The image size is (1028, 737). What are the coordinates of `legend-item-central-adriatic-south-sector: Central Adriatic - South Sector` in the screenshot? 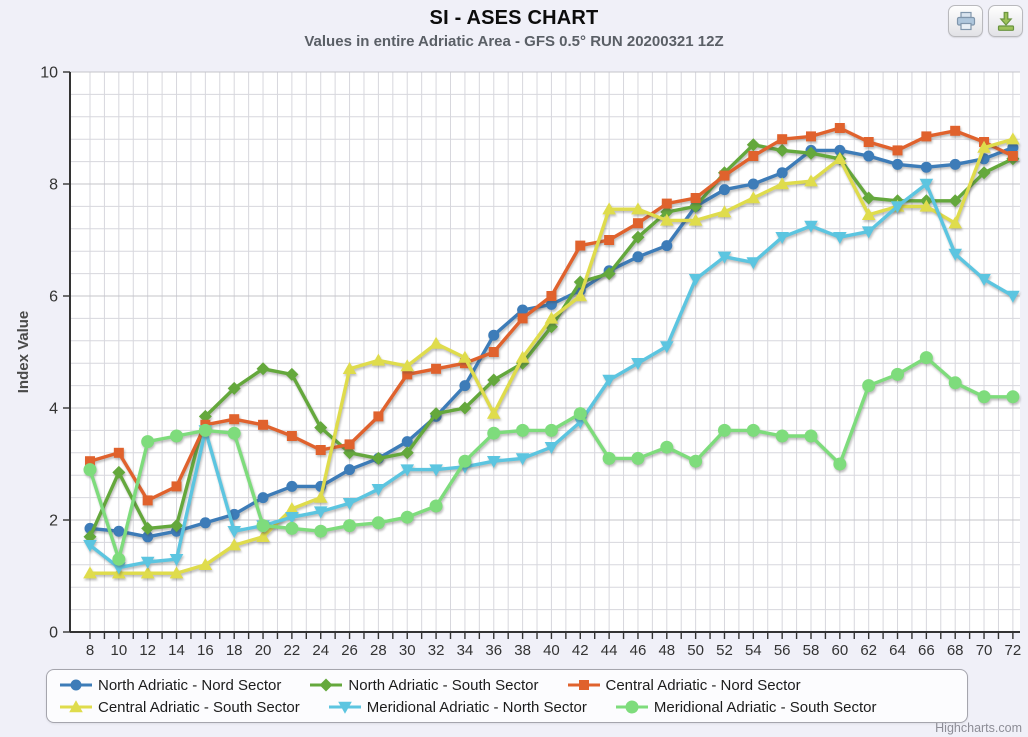 It's located at (179, 707).